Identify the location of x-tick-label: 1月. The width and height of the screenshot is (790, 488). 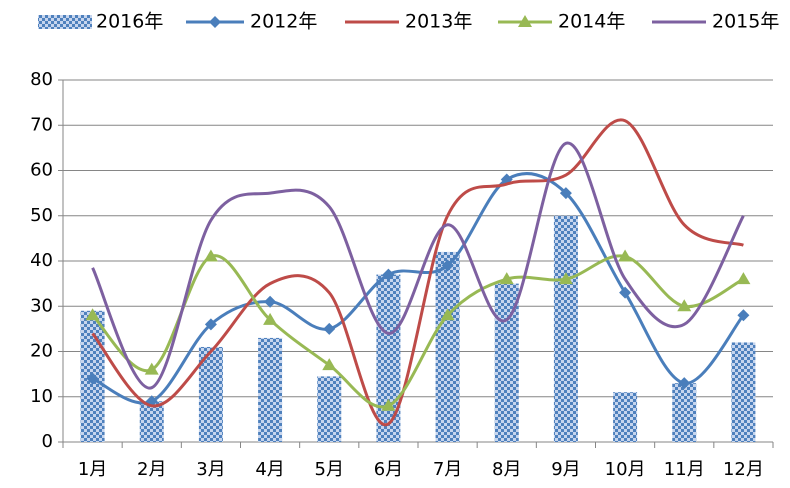
(92, 469).